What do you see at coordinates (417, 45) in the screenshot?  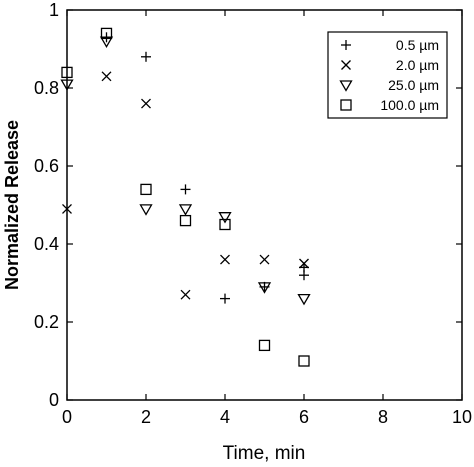 I see `legend-label: 0.5 µm` at bounding box center [417, 45].